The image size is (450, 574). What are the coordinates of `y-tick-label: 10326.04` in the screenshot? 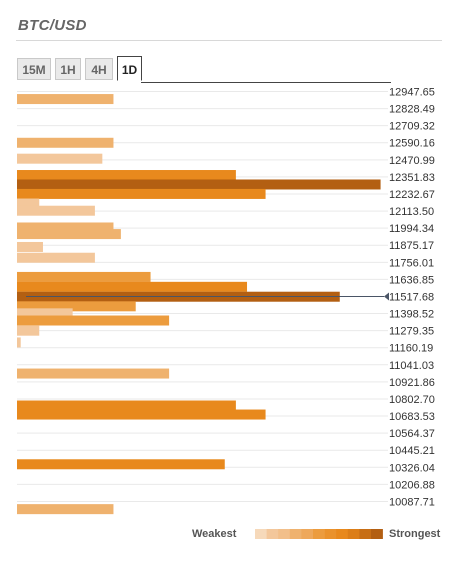 It's located at (412, 468).